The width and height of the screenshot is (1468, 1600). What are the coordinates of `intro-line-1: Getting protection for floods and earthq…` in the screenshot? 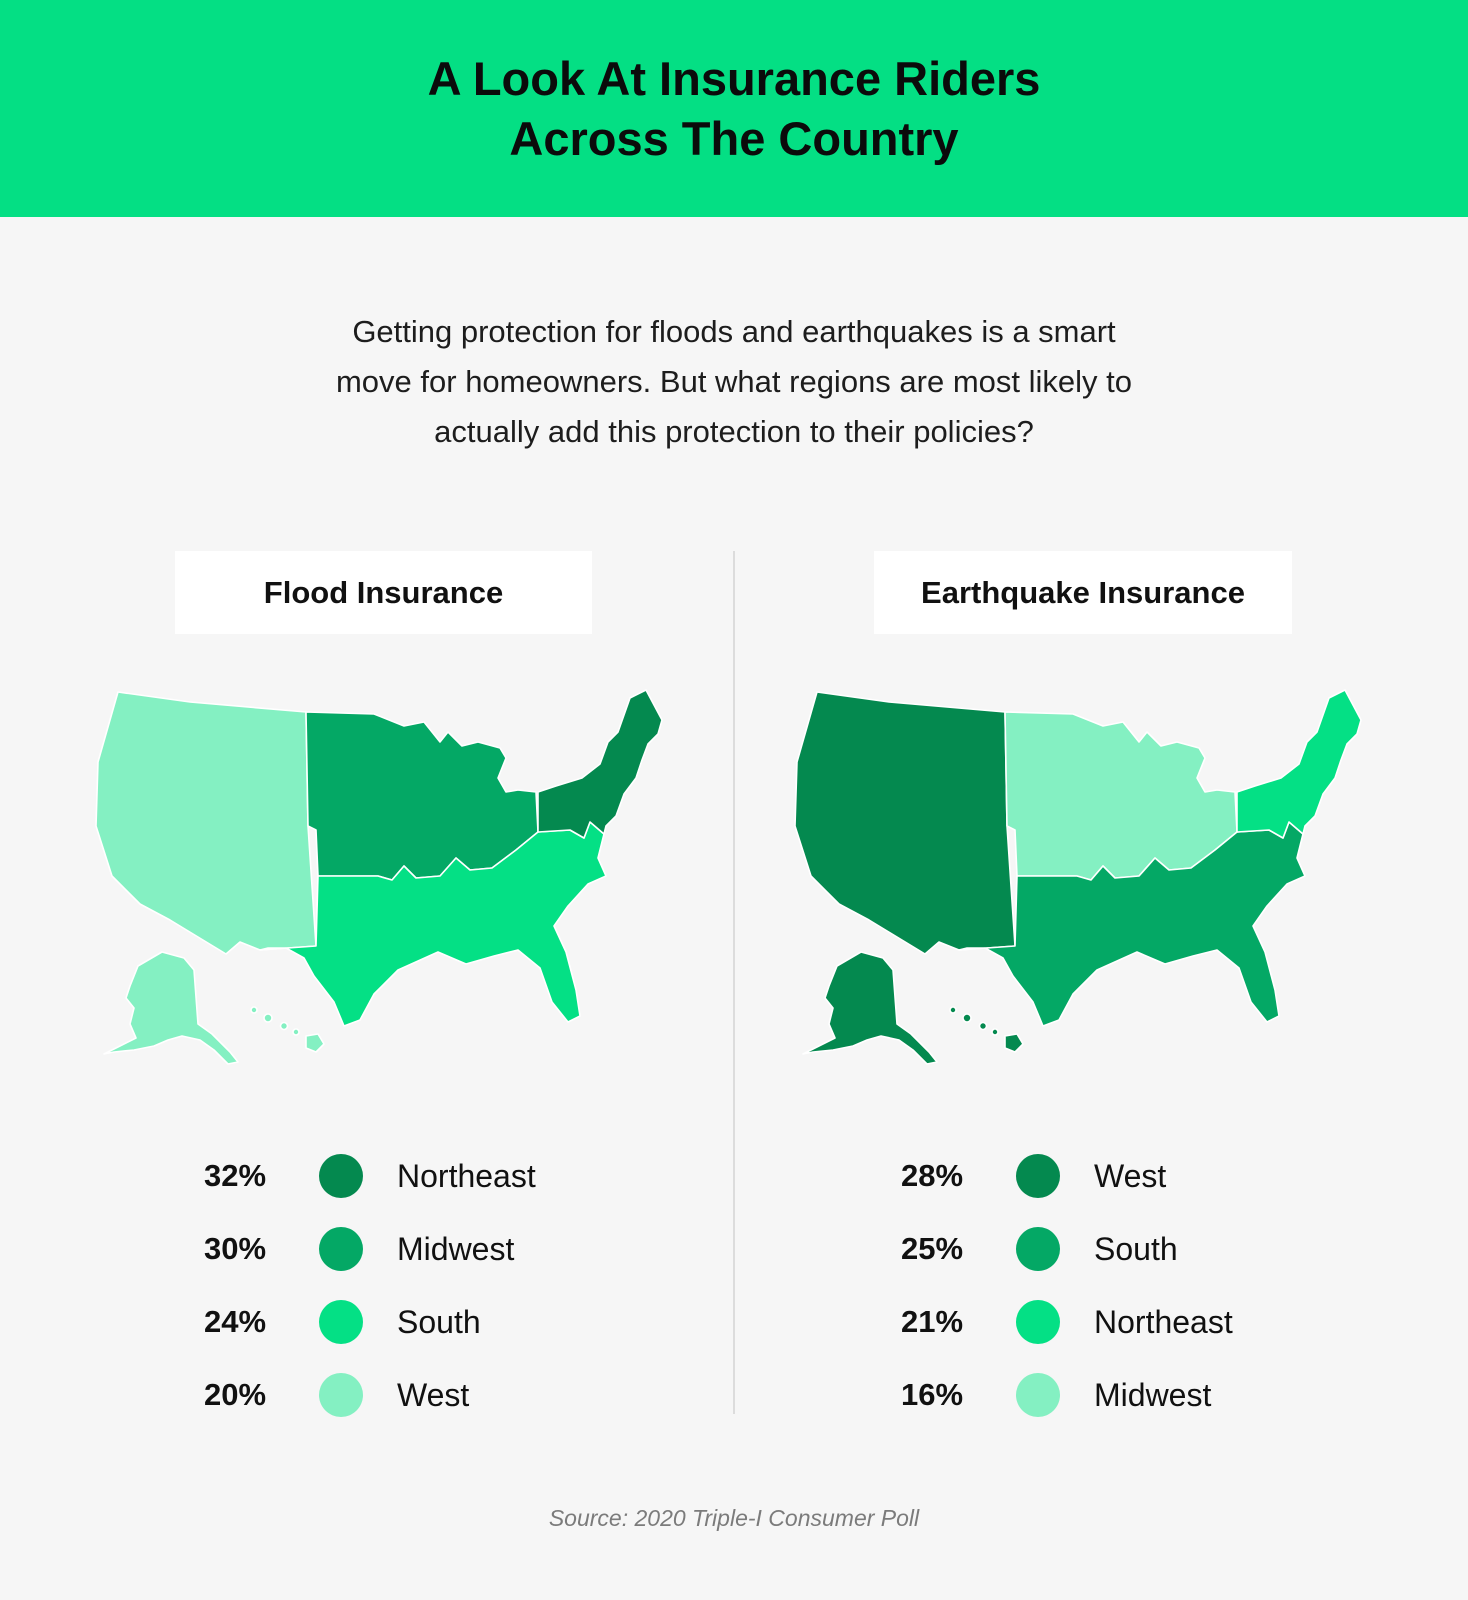 It's located at (734, 331).